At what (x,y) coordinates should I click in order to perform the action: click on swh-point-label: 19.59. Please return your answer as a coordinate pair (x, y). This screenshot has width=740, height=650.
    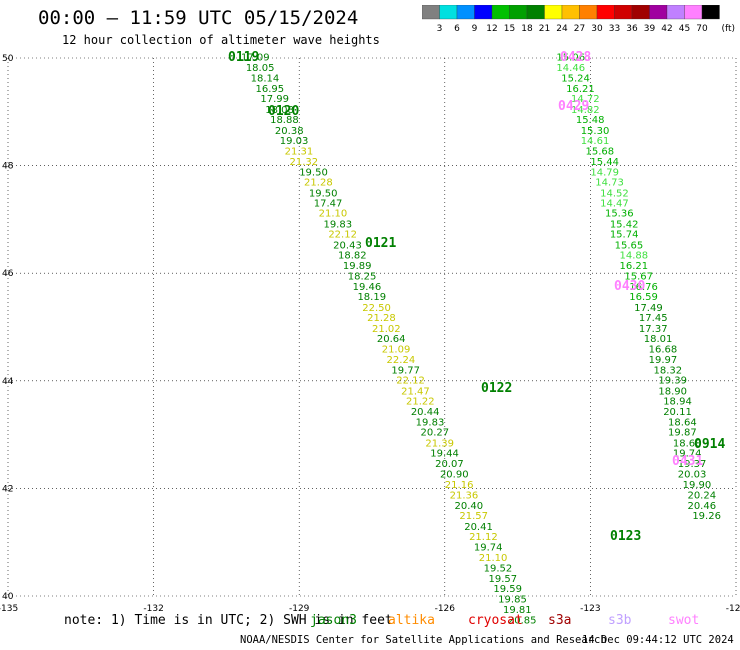
    Looking at the image, I should click on (507, 589).